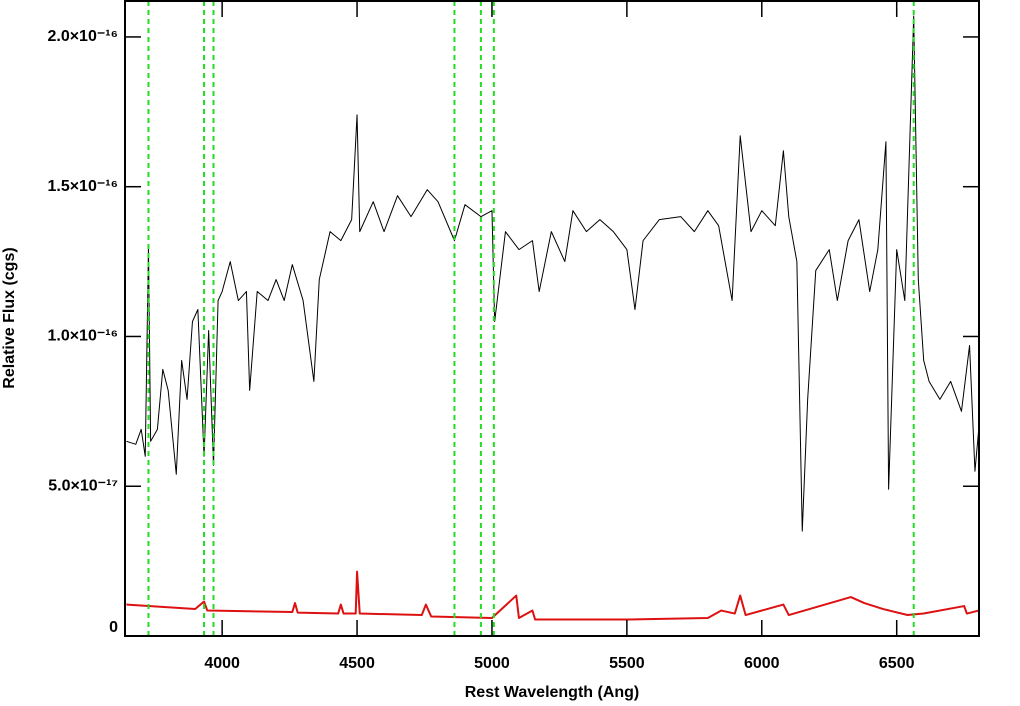 Image resolution: width=1020 pixels, height=706 pixels. What do you see at coordinates (9, 317) in the screenshot?
I see `y-axis-label: Relative Flux (cgs)` at bounding box center [9, 317].